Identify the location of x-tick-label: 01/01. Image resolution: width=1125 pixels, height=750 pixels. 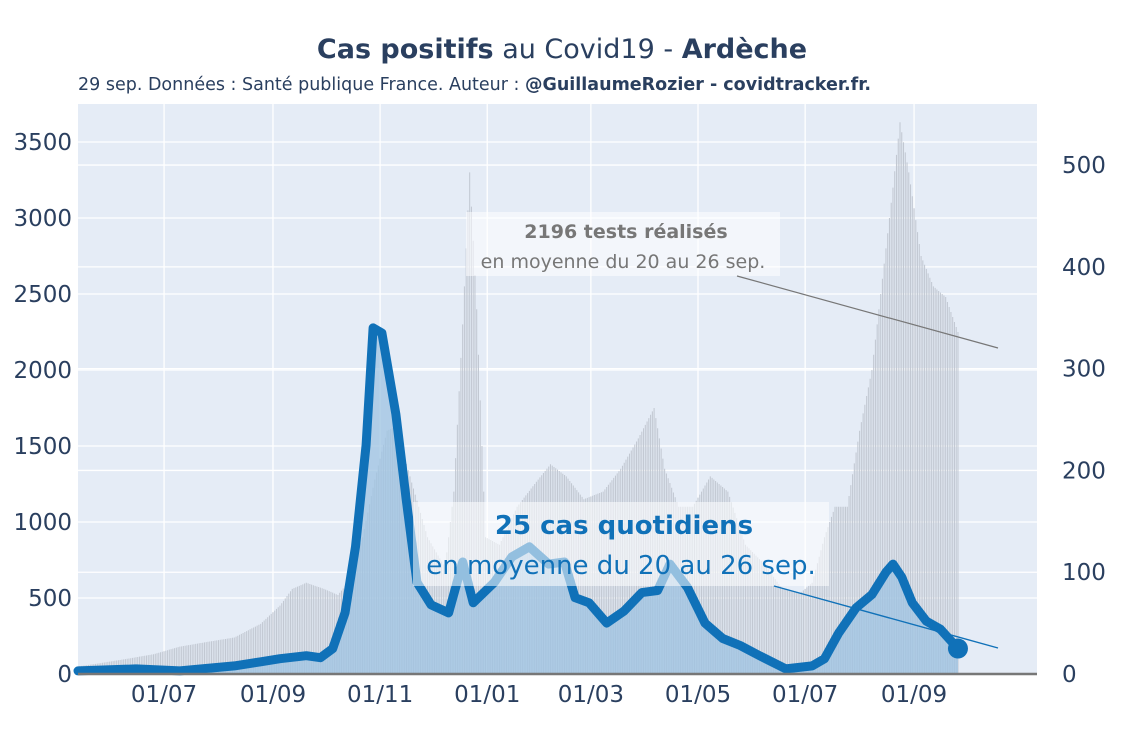
(487, 695).